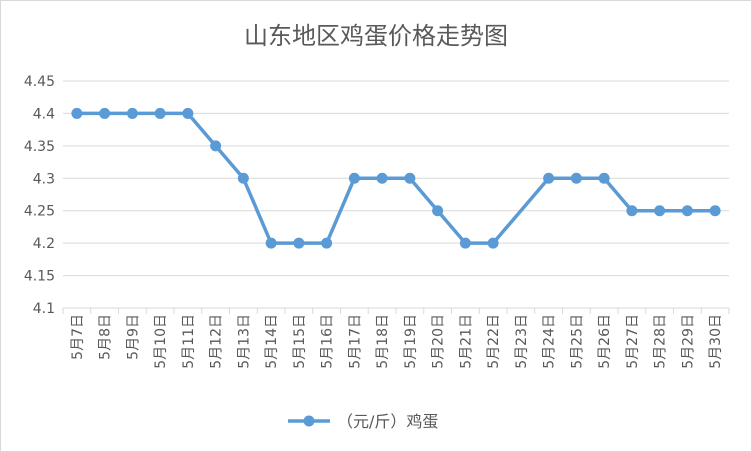  What do you see at coordinates (466, 341) in the screenshot?
I see `x-tick-label: 5月21日` at bounding box center [466, 341].